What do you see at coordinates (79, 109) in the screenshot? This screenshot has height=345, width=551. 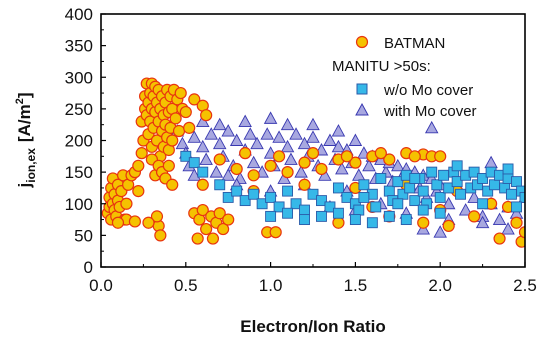 I see `y-tick-label: 250` at bounding box center [79, 109].